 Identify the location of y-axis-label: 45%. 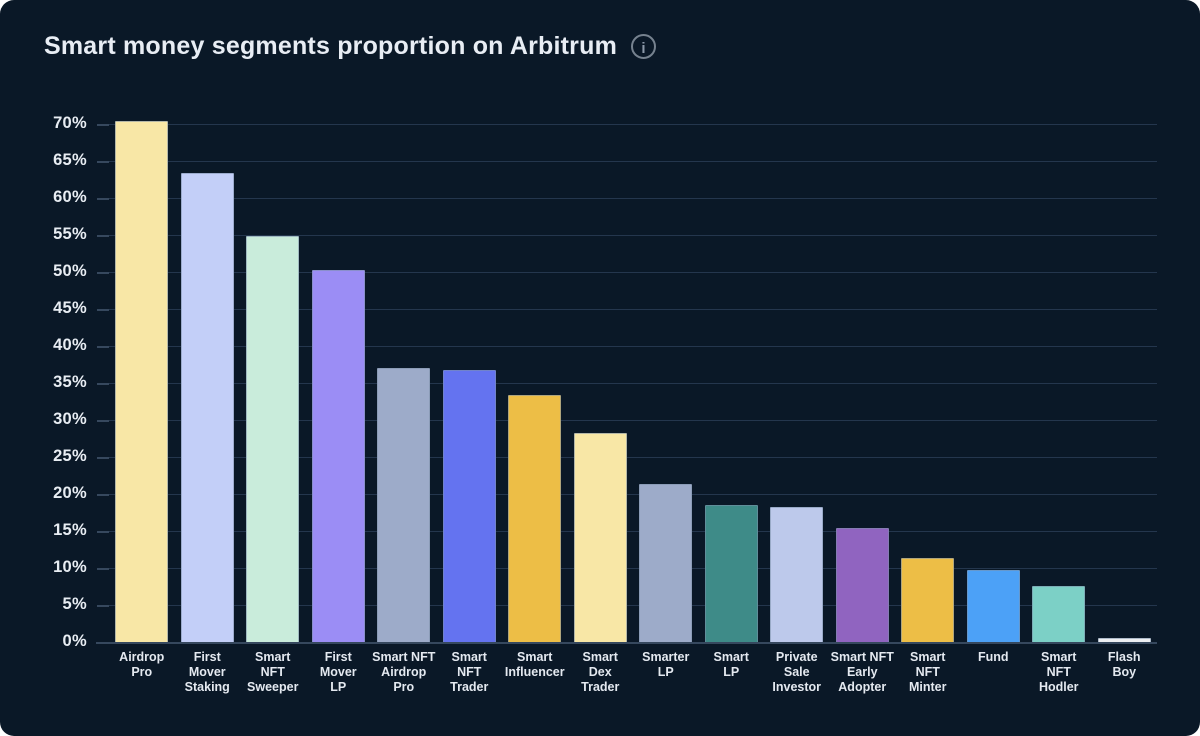
(70, 308).